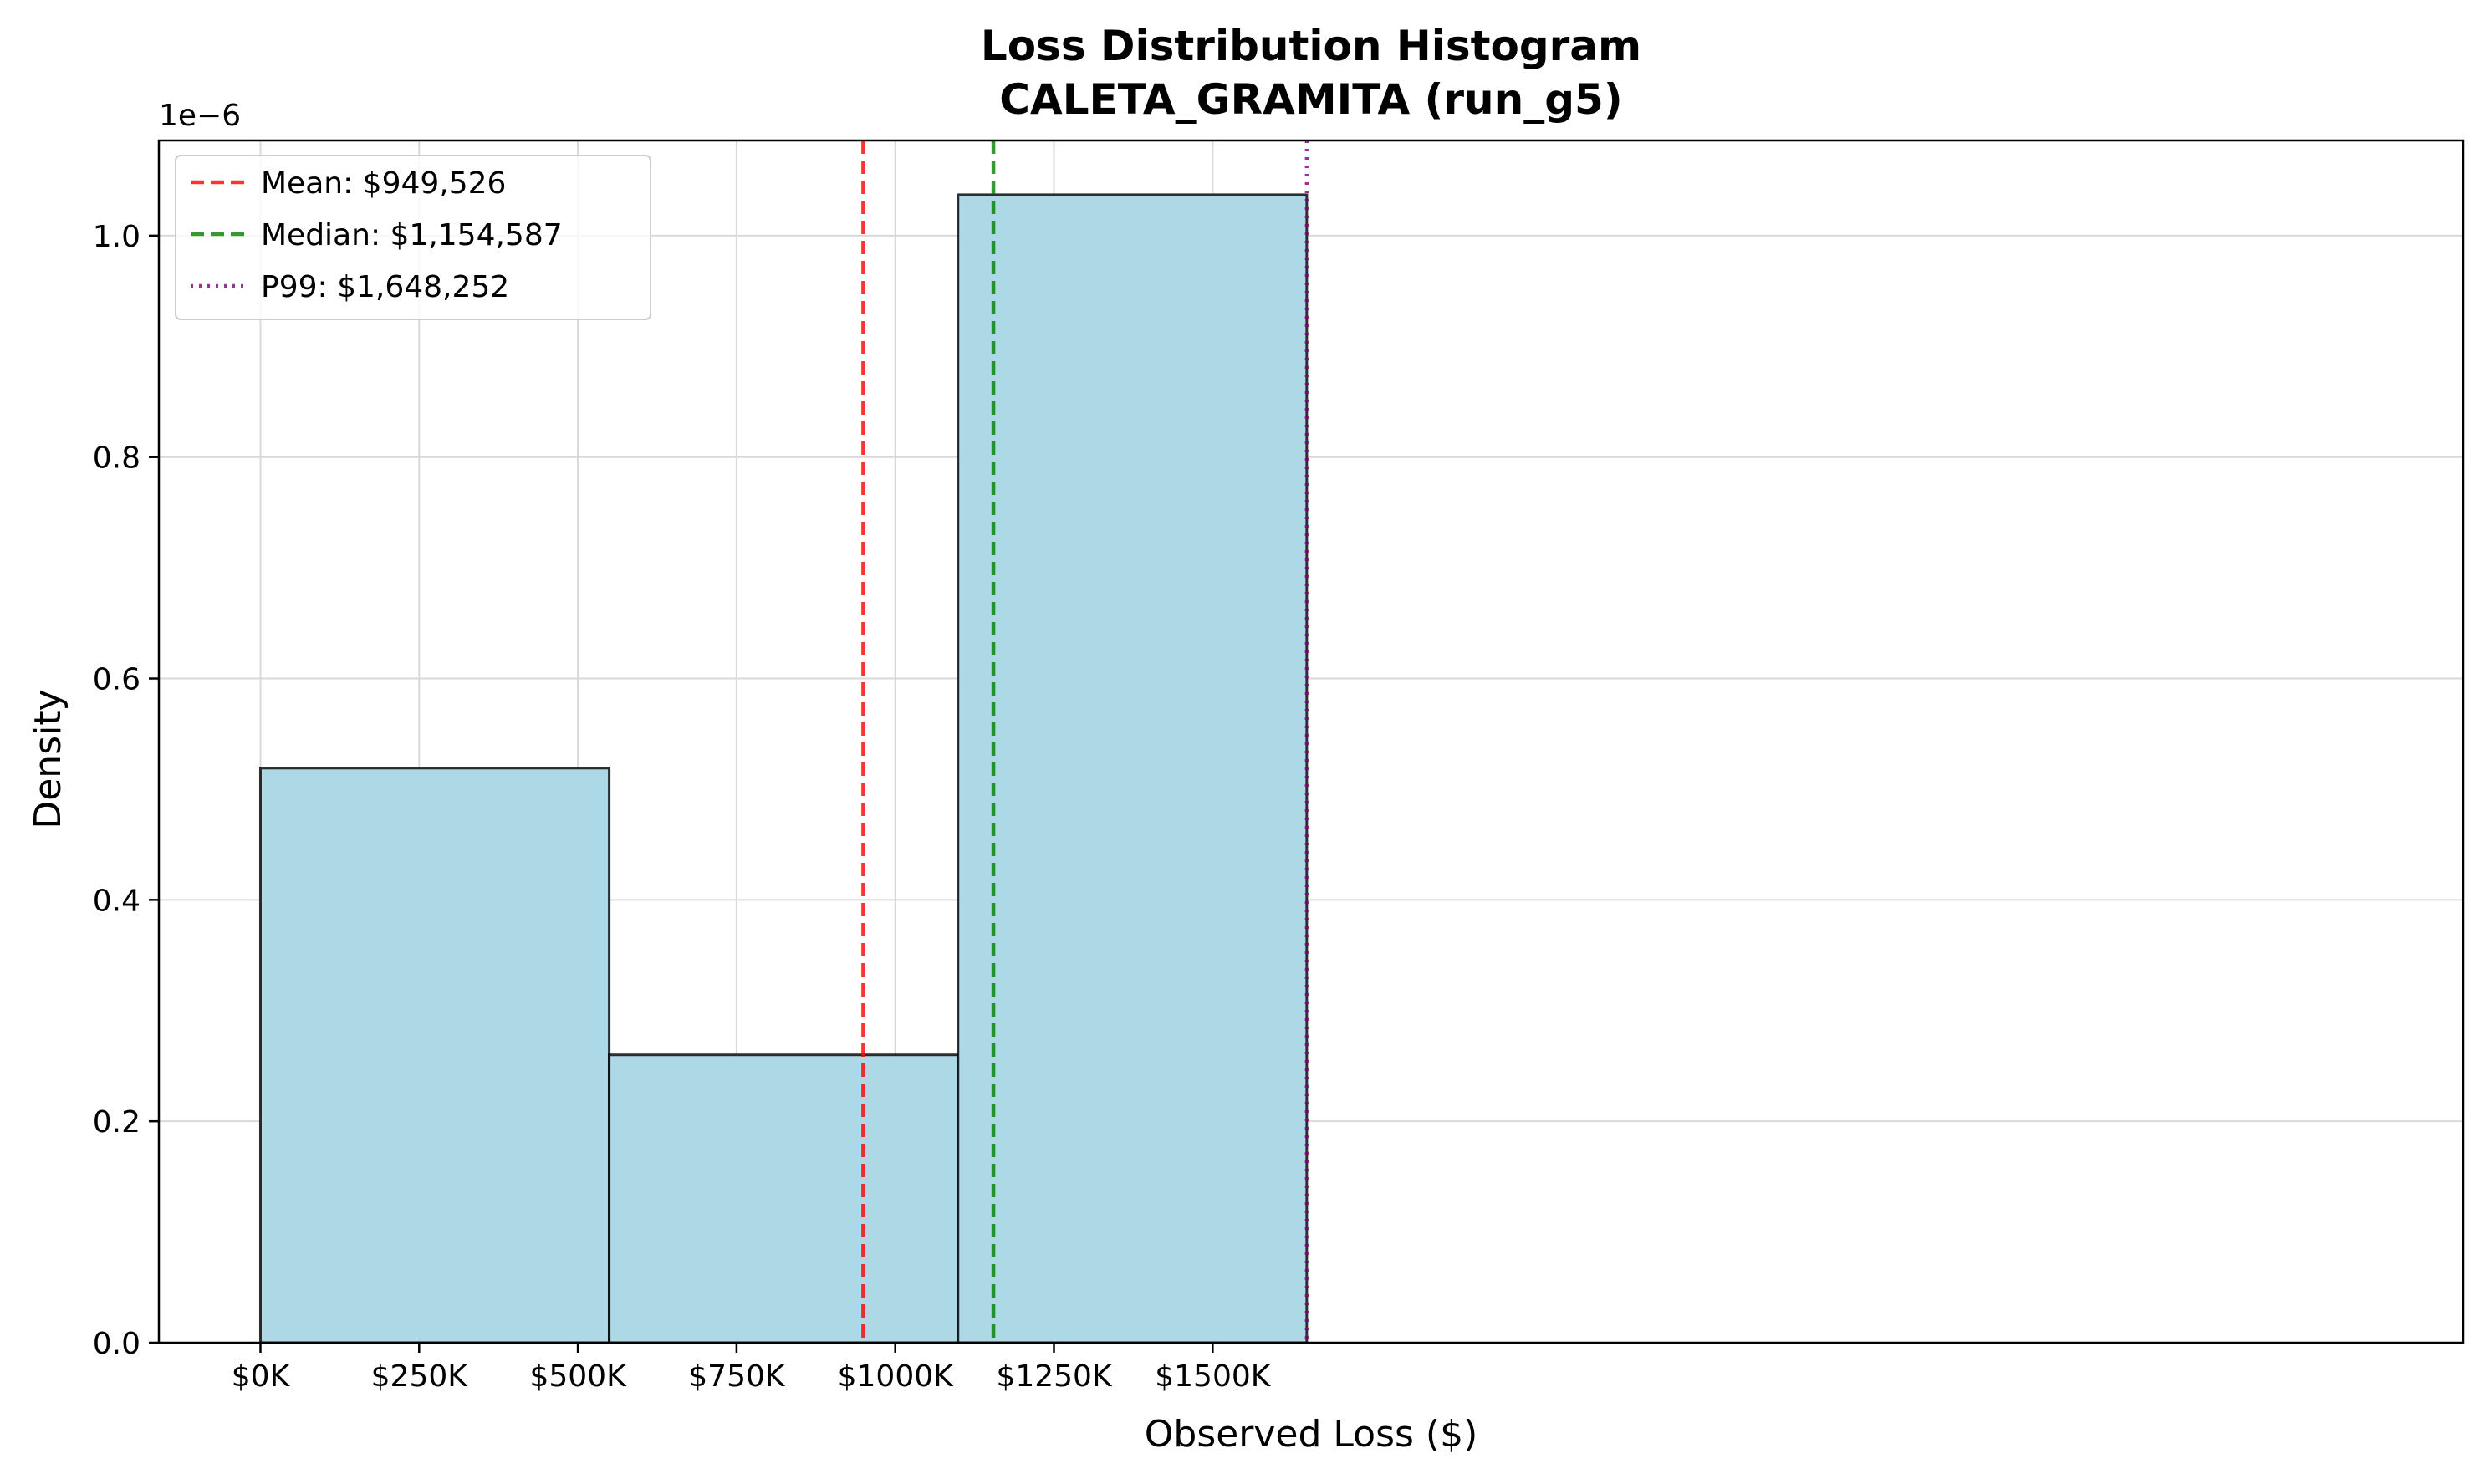 Image resolution: width=2485 pixels, height=1484 pixels. I want to click on y-tick-label: 1.0, so click(116, 237).